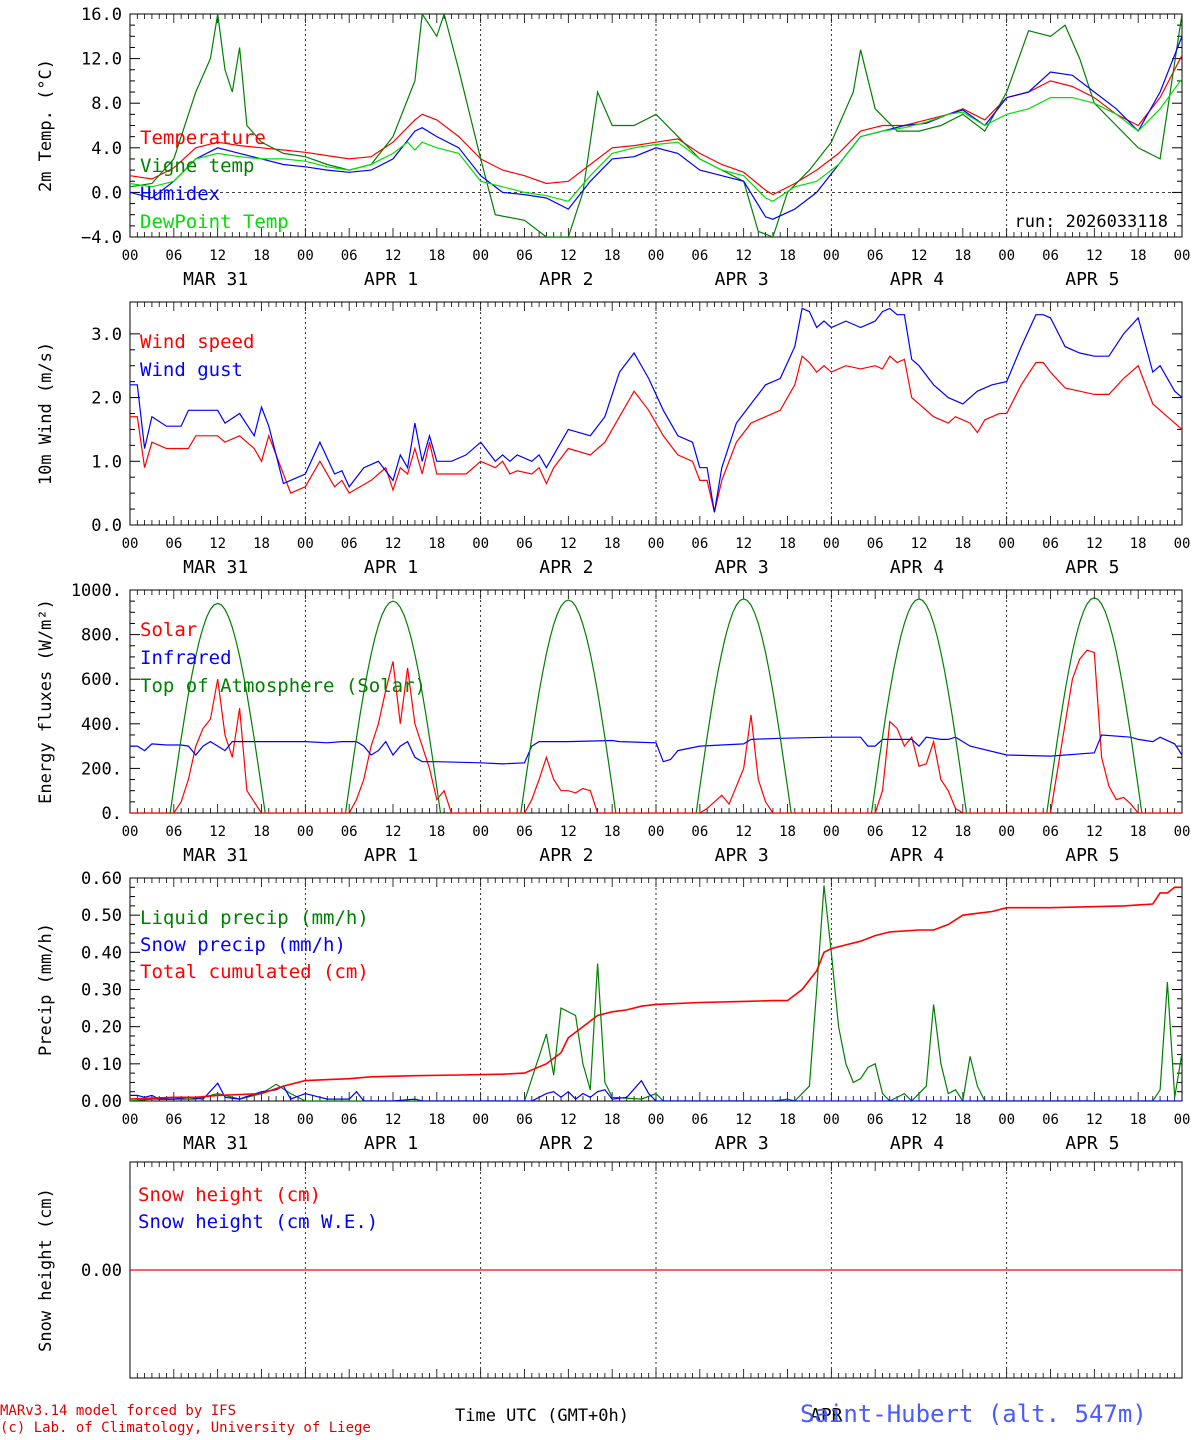 The width and height of the screenshot is (1194, 1440). I want to click on run-annotation: run: 2026033118, so click(1091, 222).